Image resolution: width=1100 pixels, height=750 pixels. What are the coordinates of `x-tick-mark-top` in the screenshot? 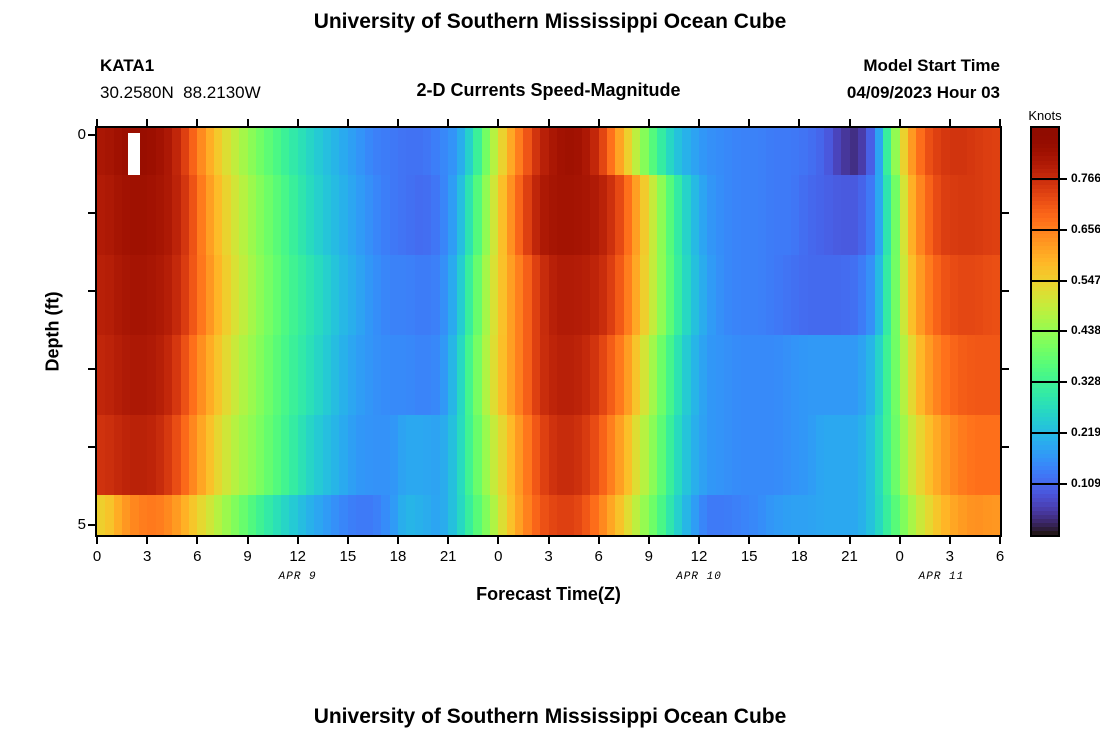 It's located at (799, 122).